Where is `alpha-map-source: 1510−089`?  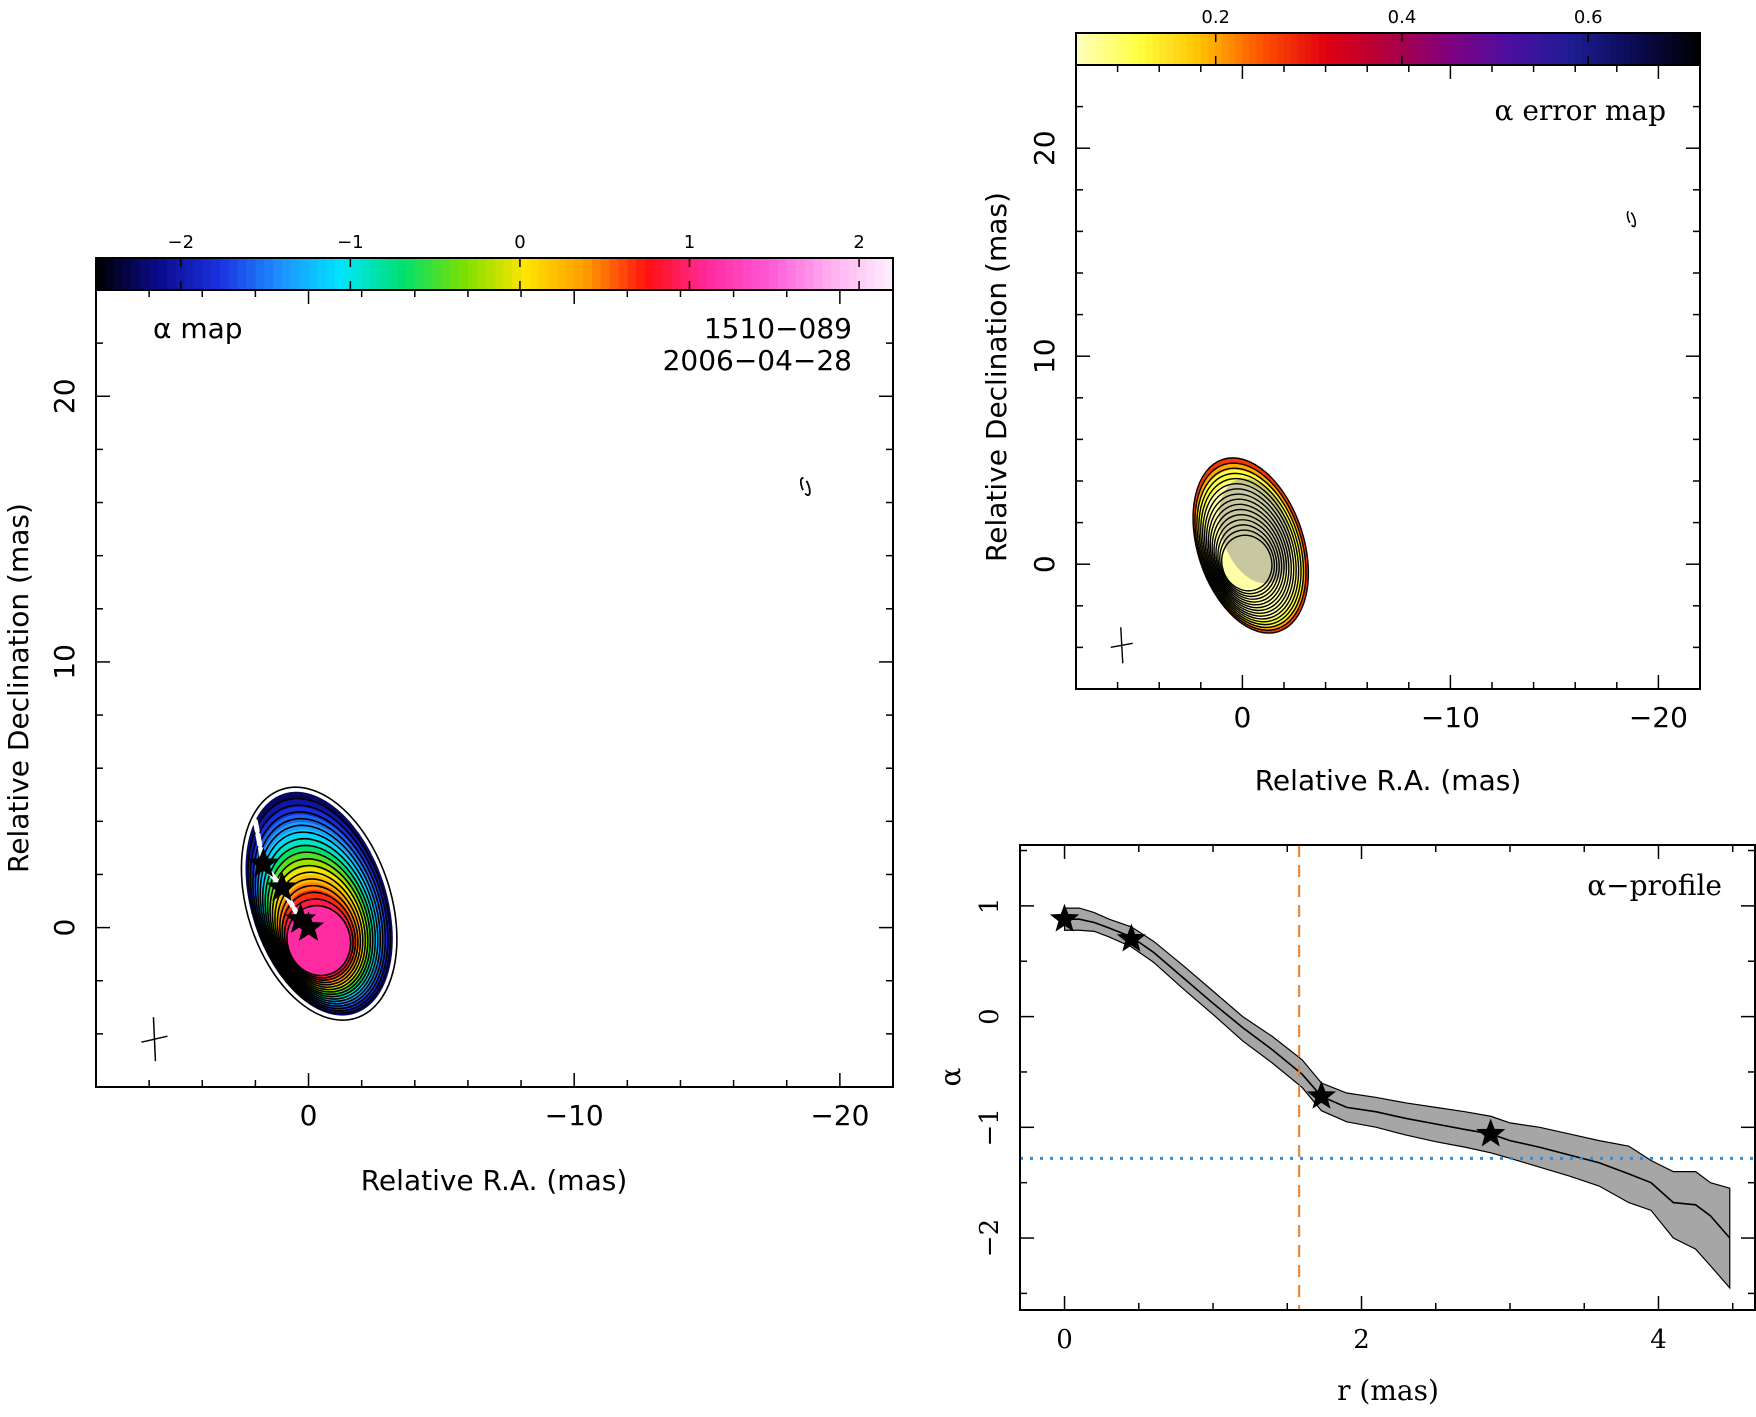 alpha-map-source: 1510−089 is located at coordinates (778, 328).